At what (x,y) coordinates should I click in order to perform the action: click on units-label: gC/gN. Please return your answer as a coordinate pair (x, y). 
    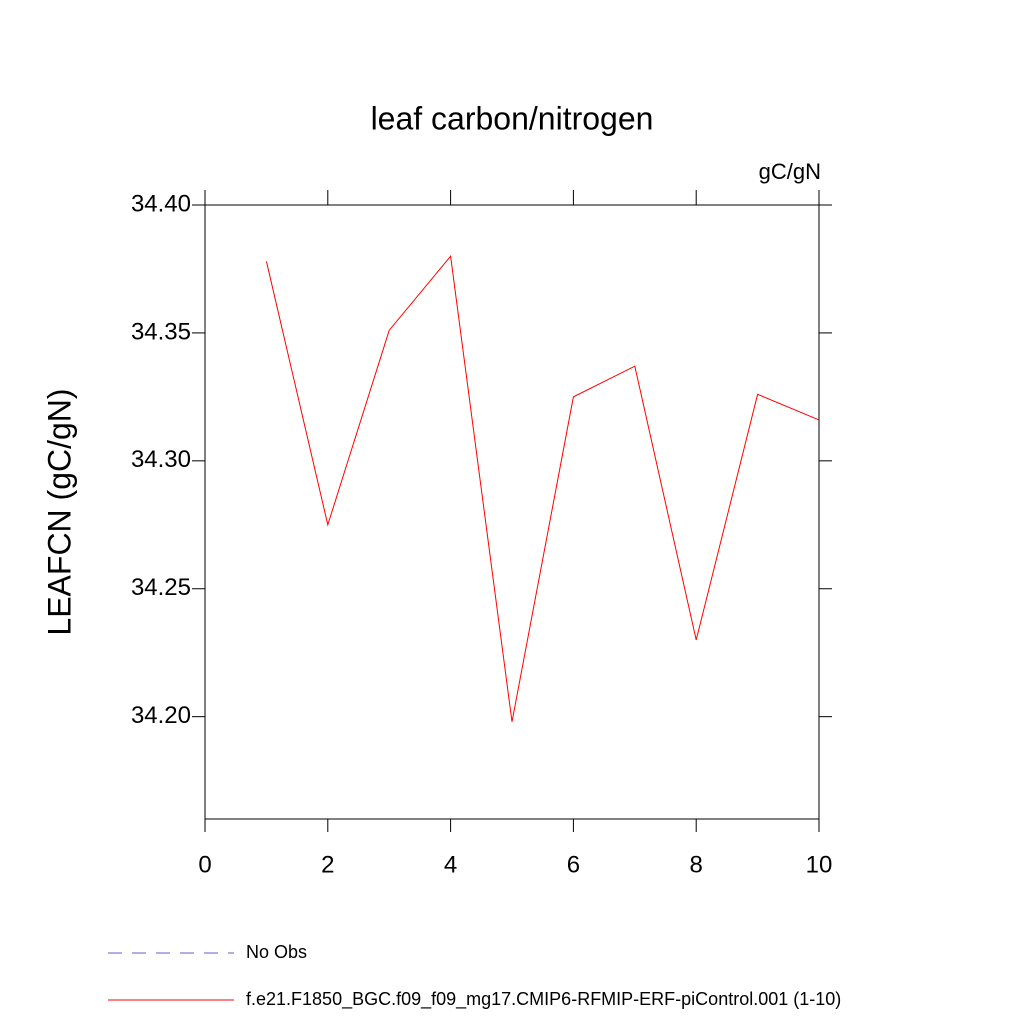
    Looking at the image, I should click on (790, 171).